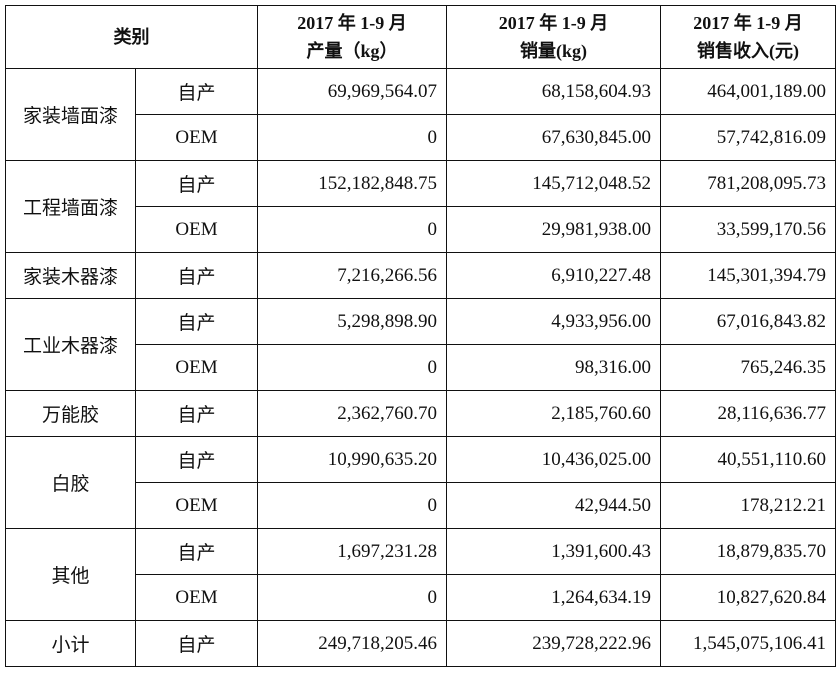 This screenshot has width=840, height=675. Describe the element at coordinates (553, 505) in the screenshot. I see `sales-cell: 42,944.50` at that location.